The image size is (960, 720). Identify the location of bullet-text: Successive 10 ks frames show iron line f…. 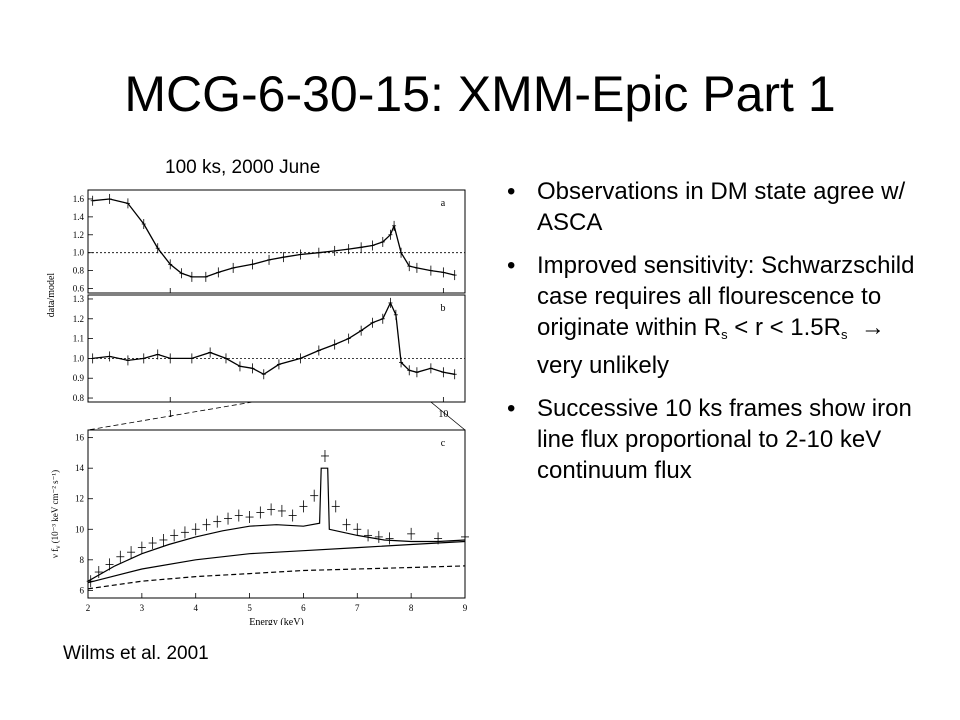
(724, 439).